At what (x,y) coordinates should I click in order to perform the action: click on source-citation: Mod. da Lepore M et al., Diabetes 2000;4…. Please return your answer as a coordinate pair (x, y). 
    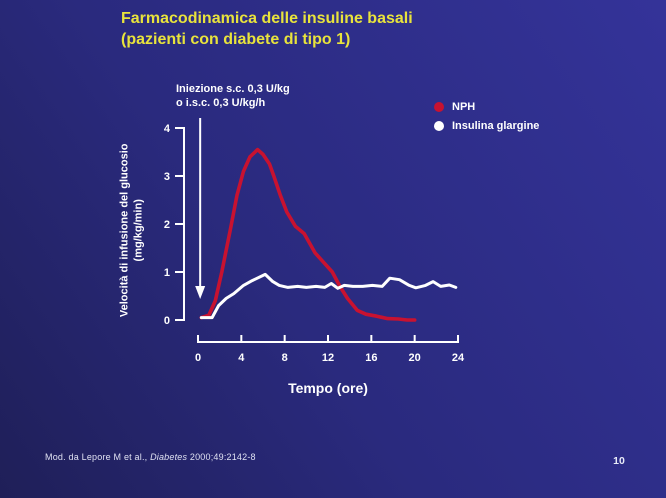
    Looking at the image, I should click on (150, 457).